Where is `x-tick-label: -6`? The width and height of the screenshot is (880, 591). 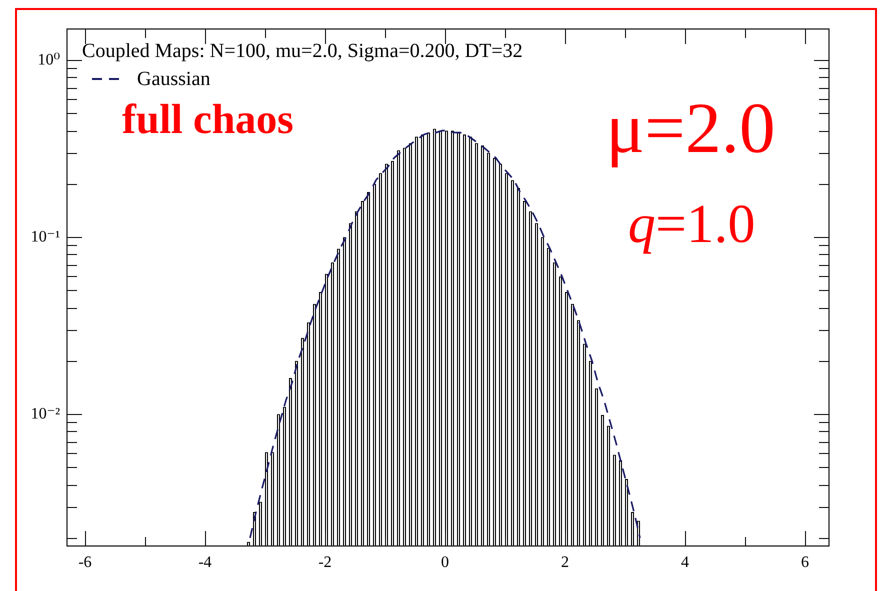 x-tick-label: -6 is located at coordinates (85, 562).